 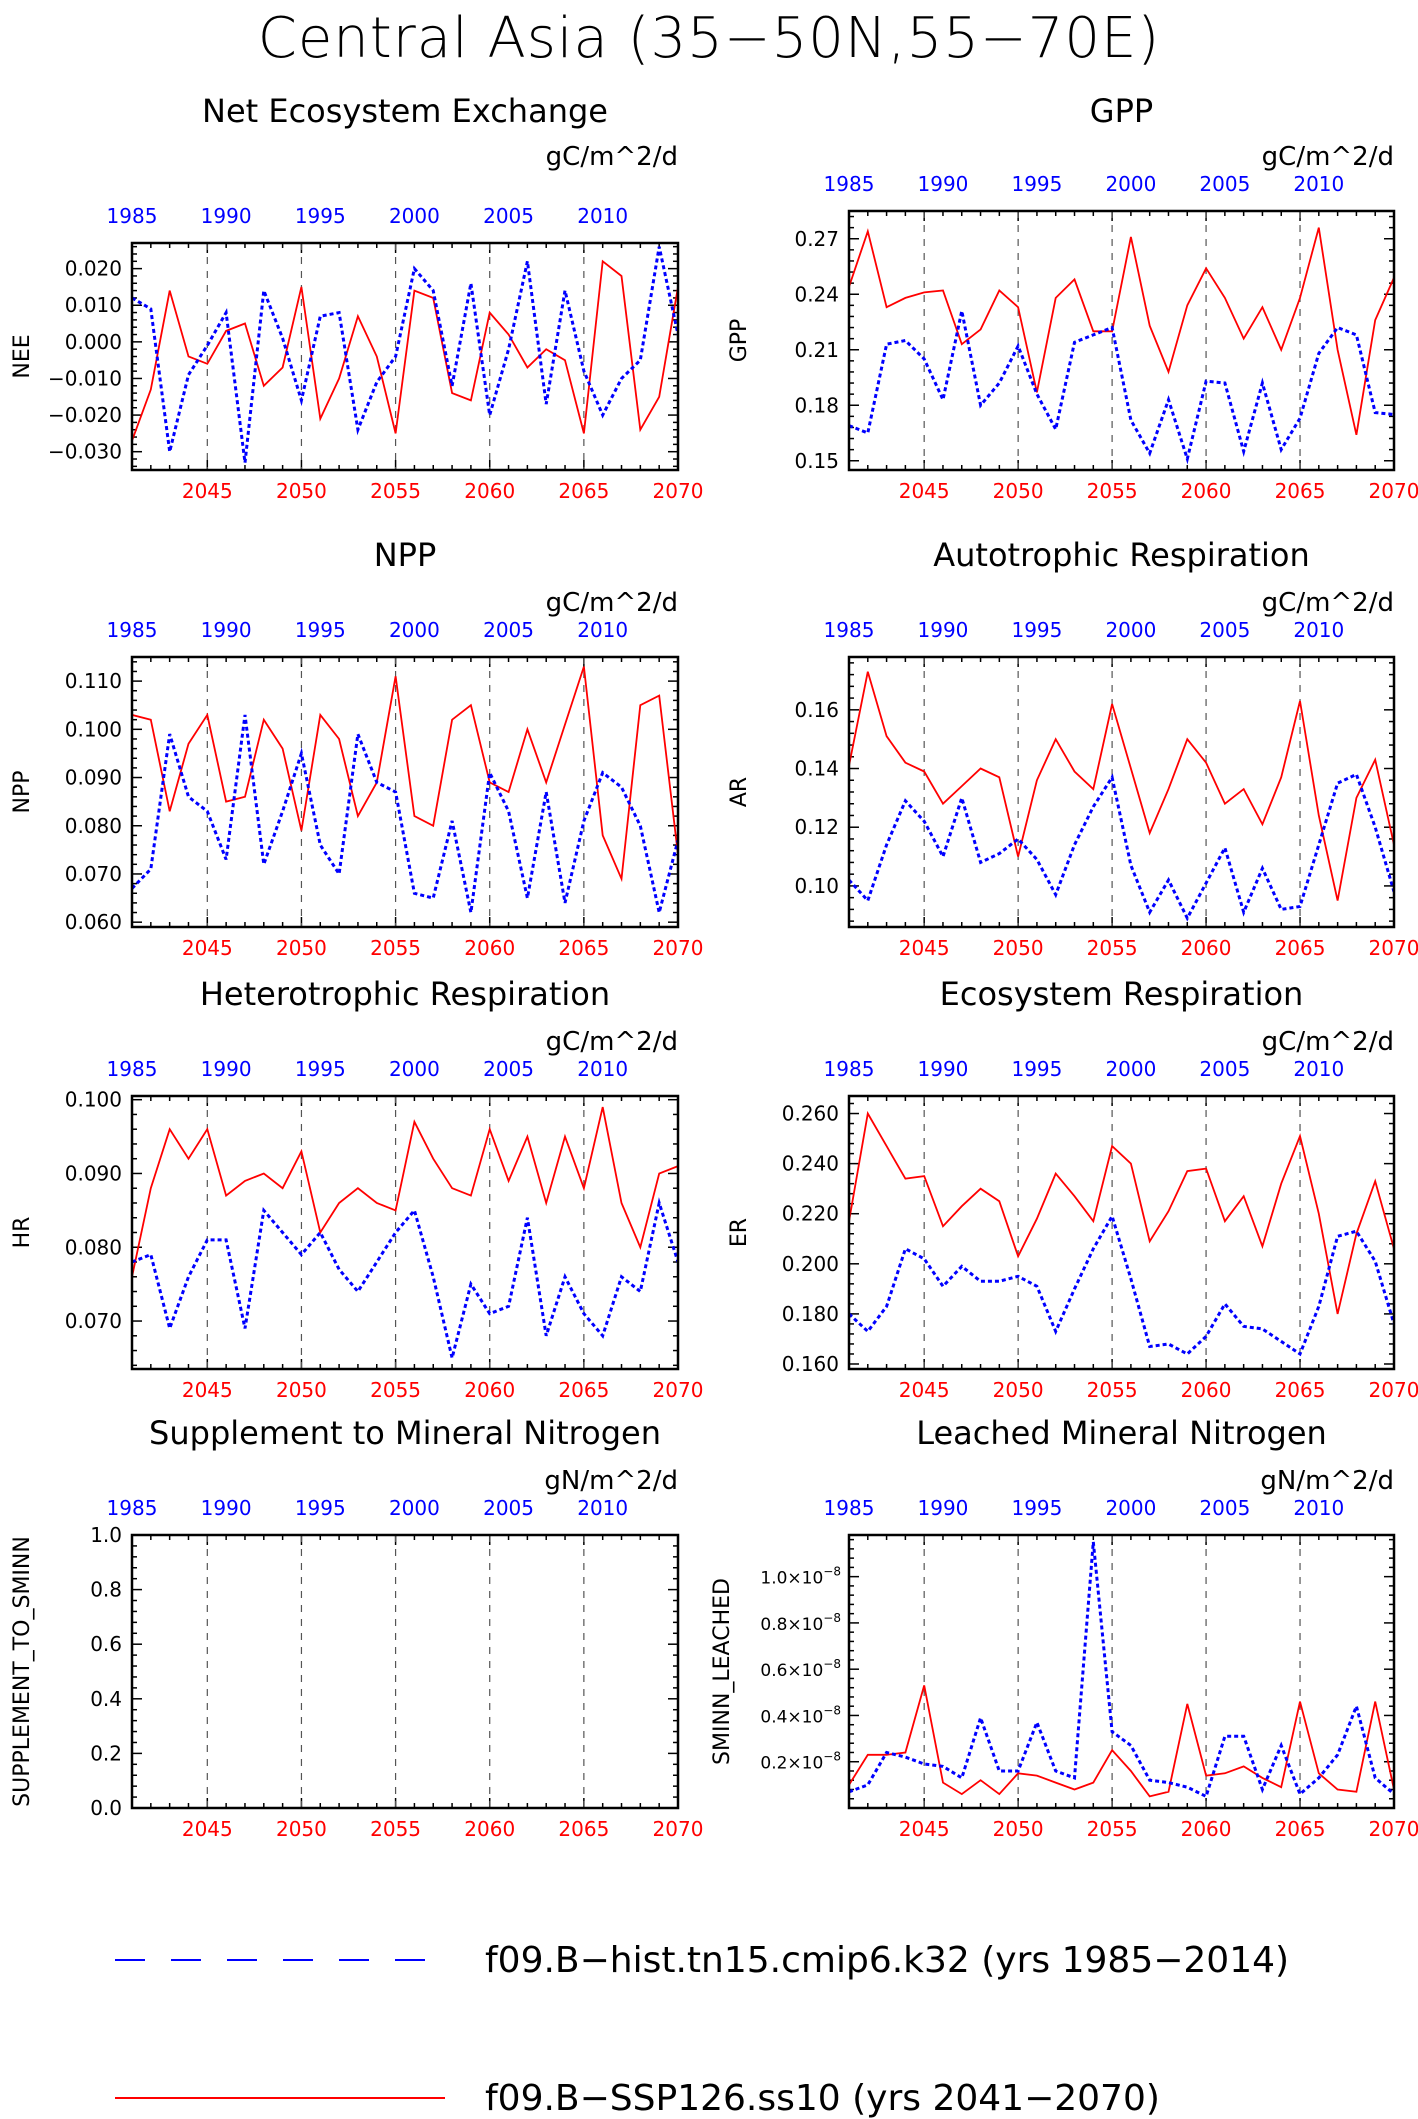 I want to click on y-tick-label: 0.15, so click(x=816, y=461).